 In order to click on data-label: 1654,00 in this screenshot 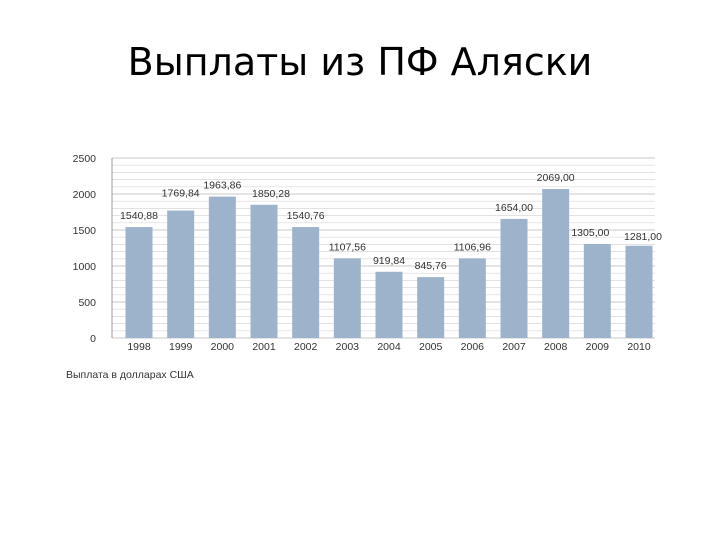, I will do `click(514, 208)`.